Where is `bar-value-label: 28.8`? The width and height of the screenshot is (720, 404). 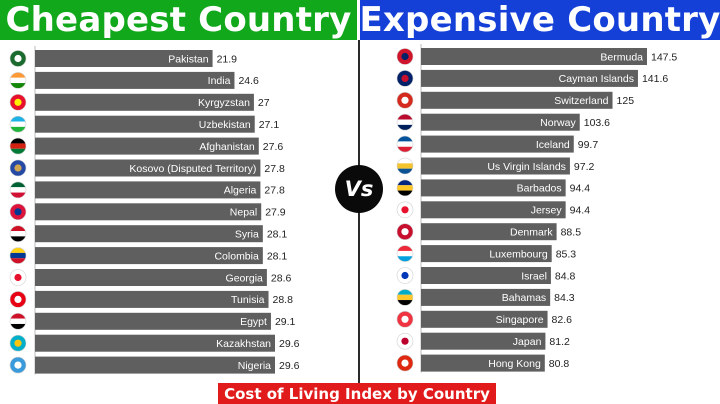 bar-value-label: 28.8 is located at coordinates (283, 300).